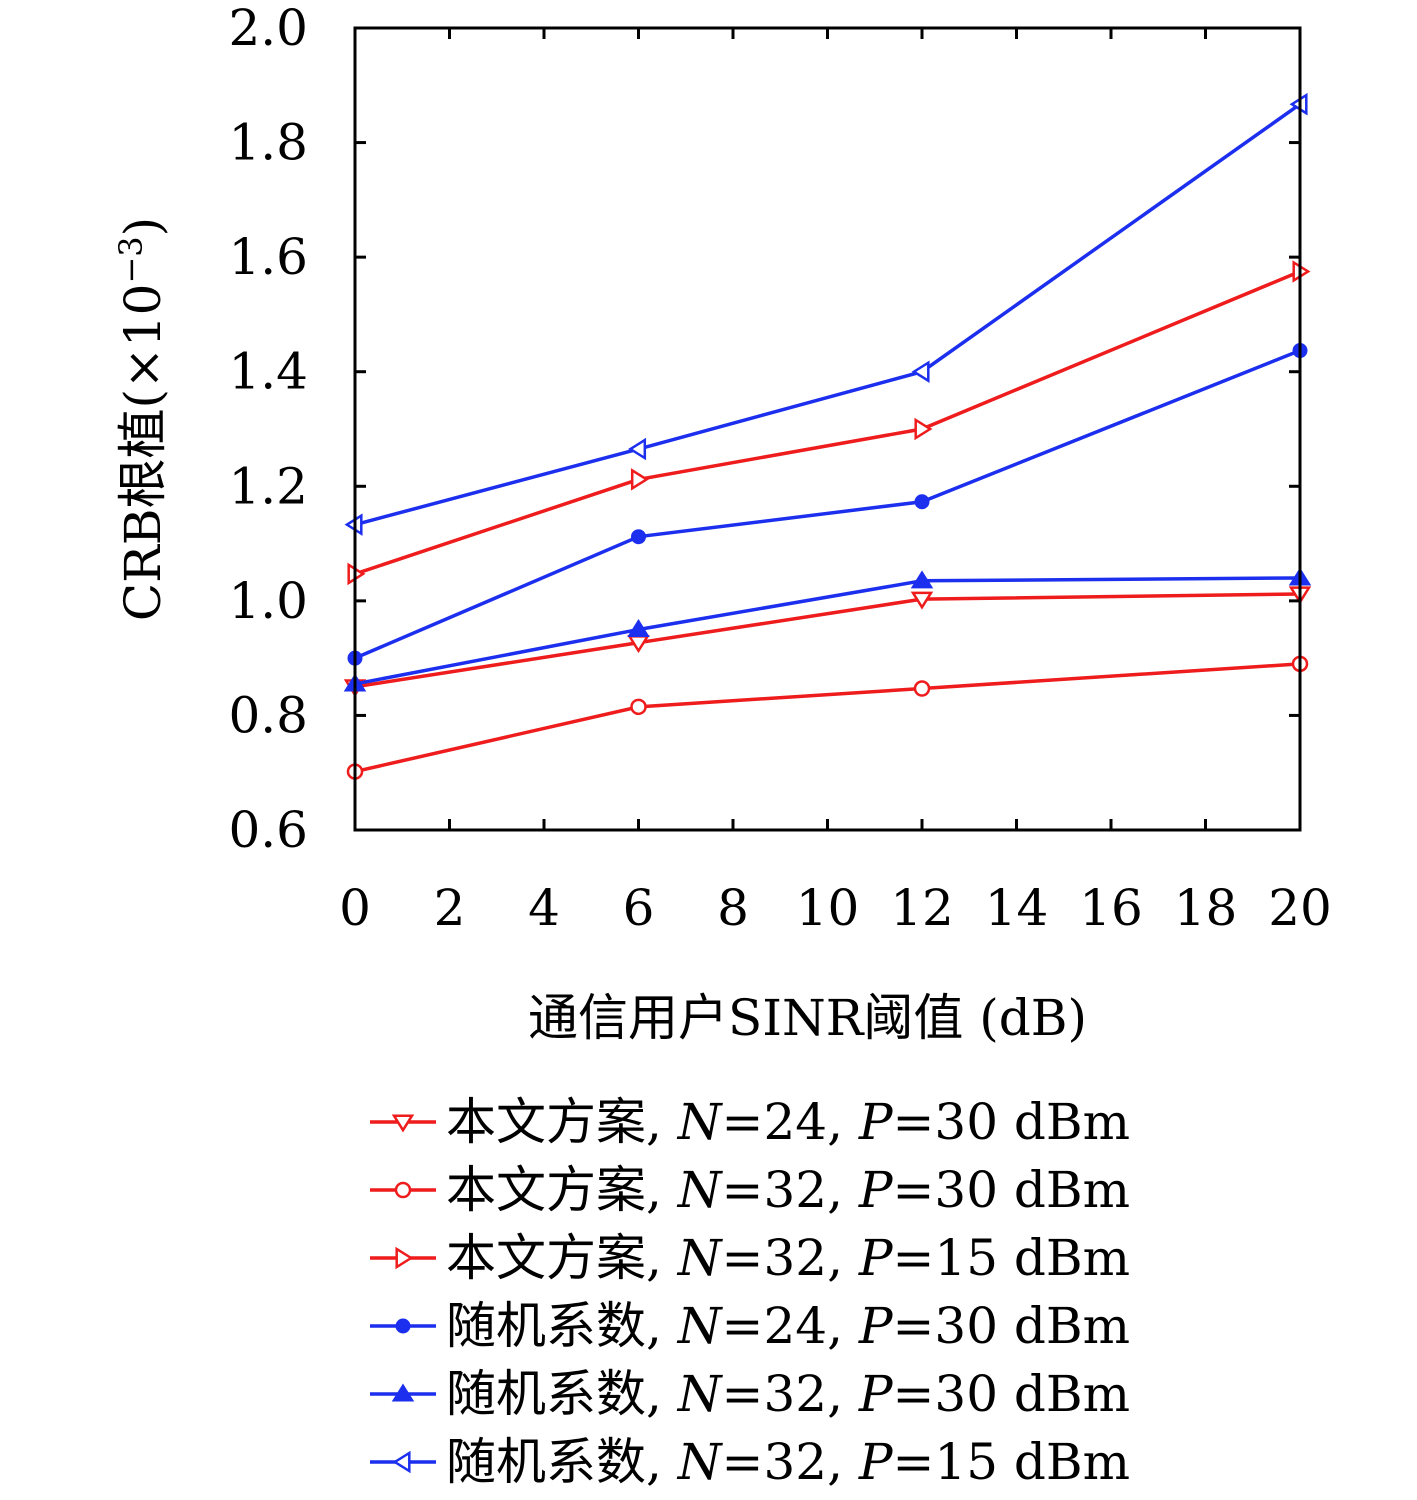  I want to click on legend-label: 随机系数, N=32, P=30 dBm, so click(788, 1394).